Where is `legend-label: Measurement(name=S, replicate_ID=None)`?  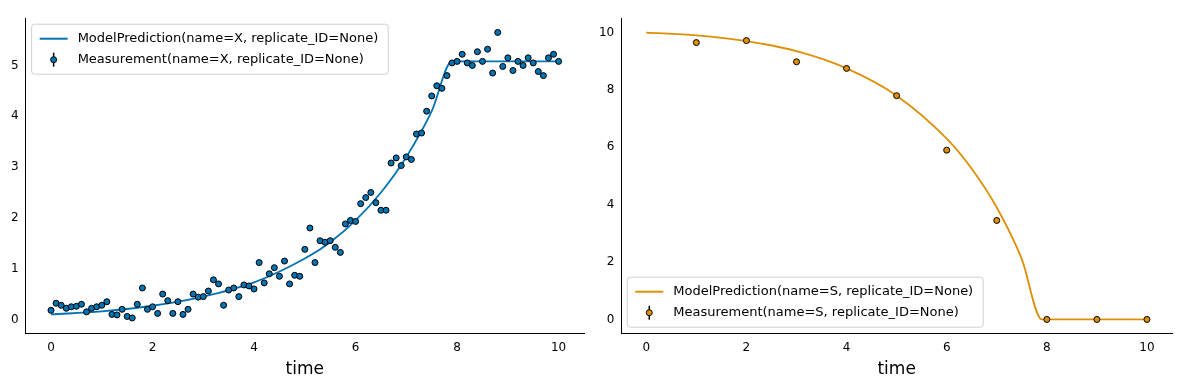 legend-label: Measurement(name=S, replicate_ID=None) is located at coordinates (816, 312).